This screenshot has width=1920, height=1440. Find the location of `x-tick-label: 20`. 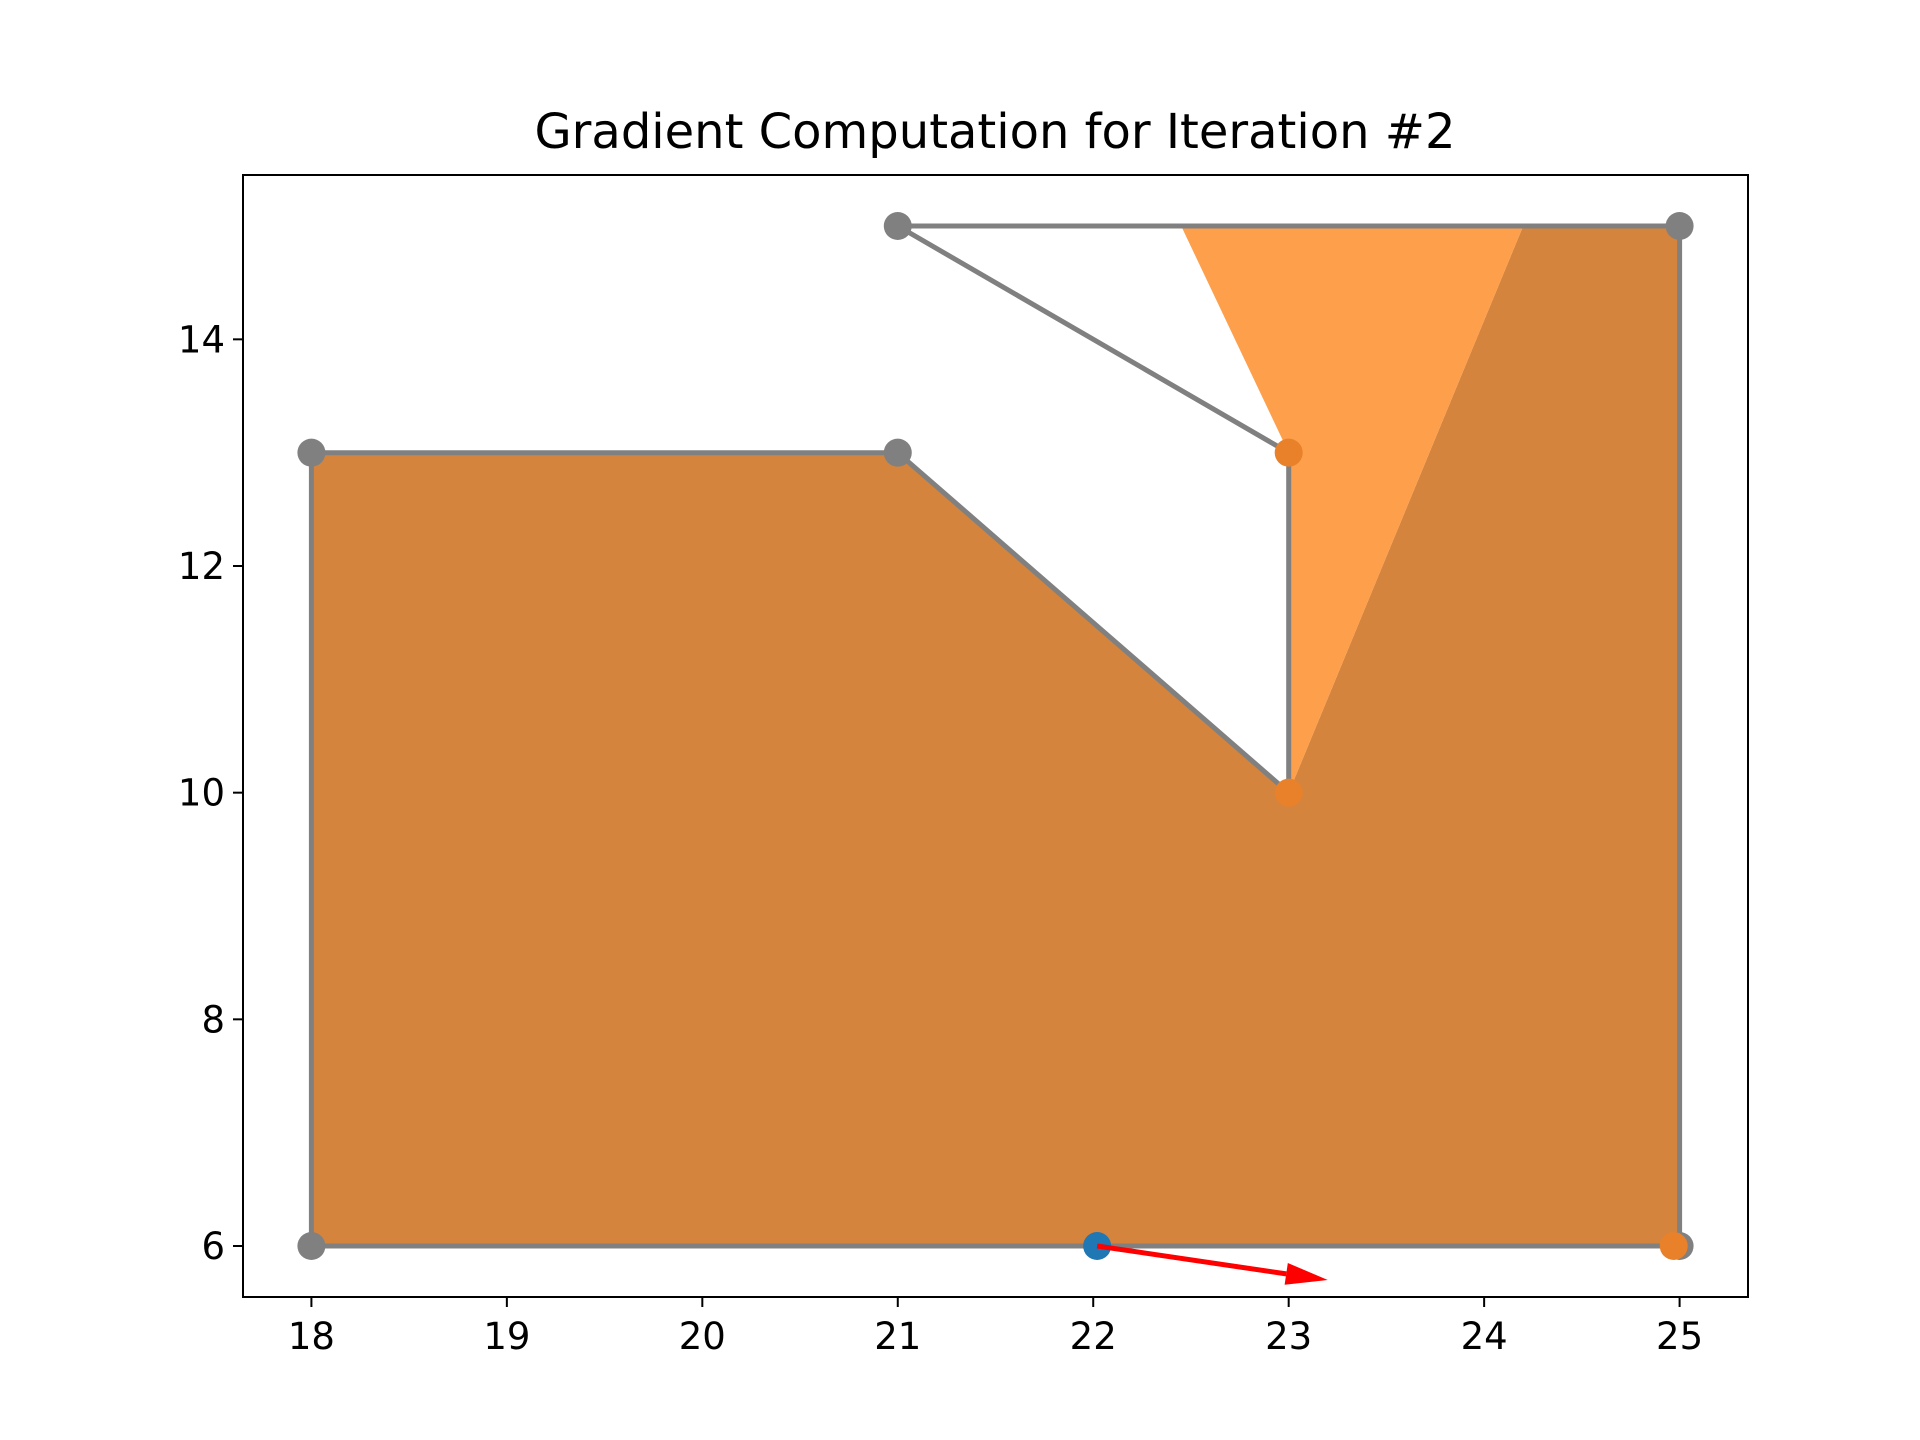

x-tick-label: 20 is located at coordinates (702, 1336).